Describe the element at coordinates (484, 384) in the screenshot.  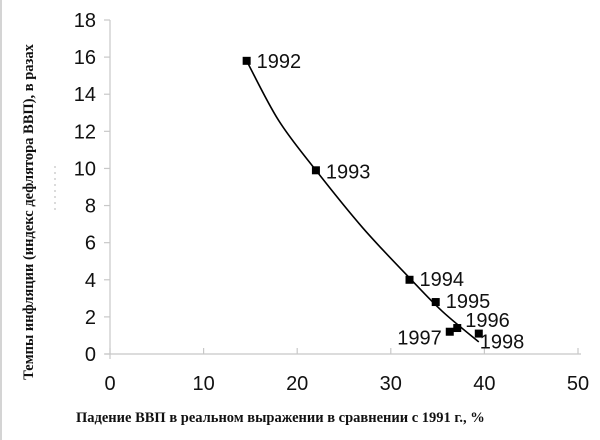
I see `x-tick-label: 40` at that location.